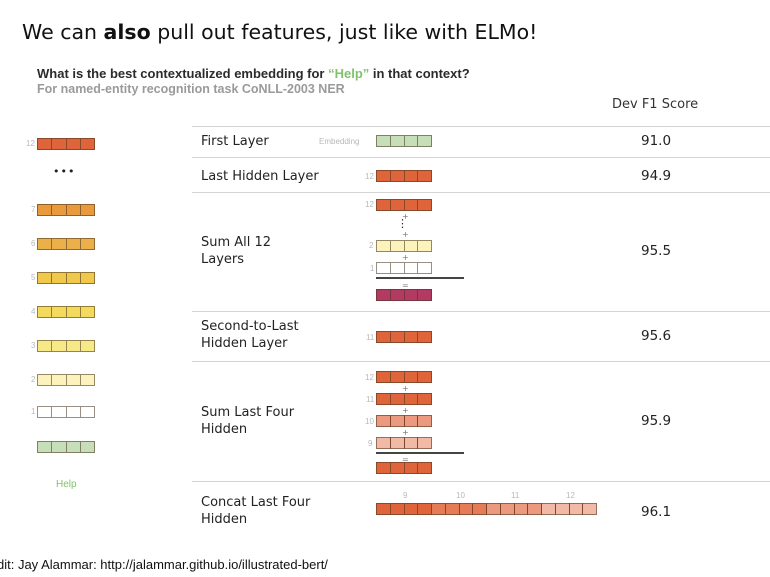 The width and height of the screenshot is (770, 577). Describe the element at coordinates (33, 379) in the screenshot. I see `layer-index-2: 2` at that location.